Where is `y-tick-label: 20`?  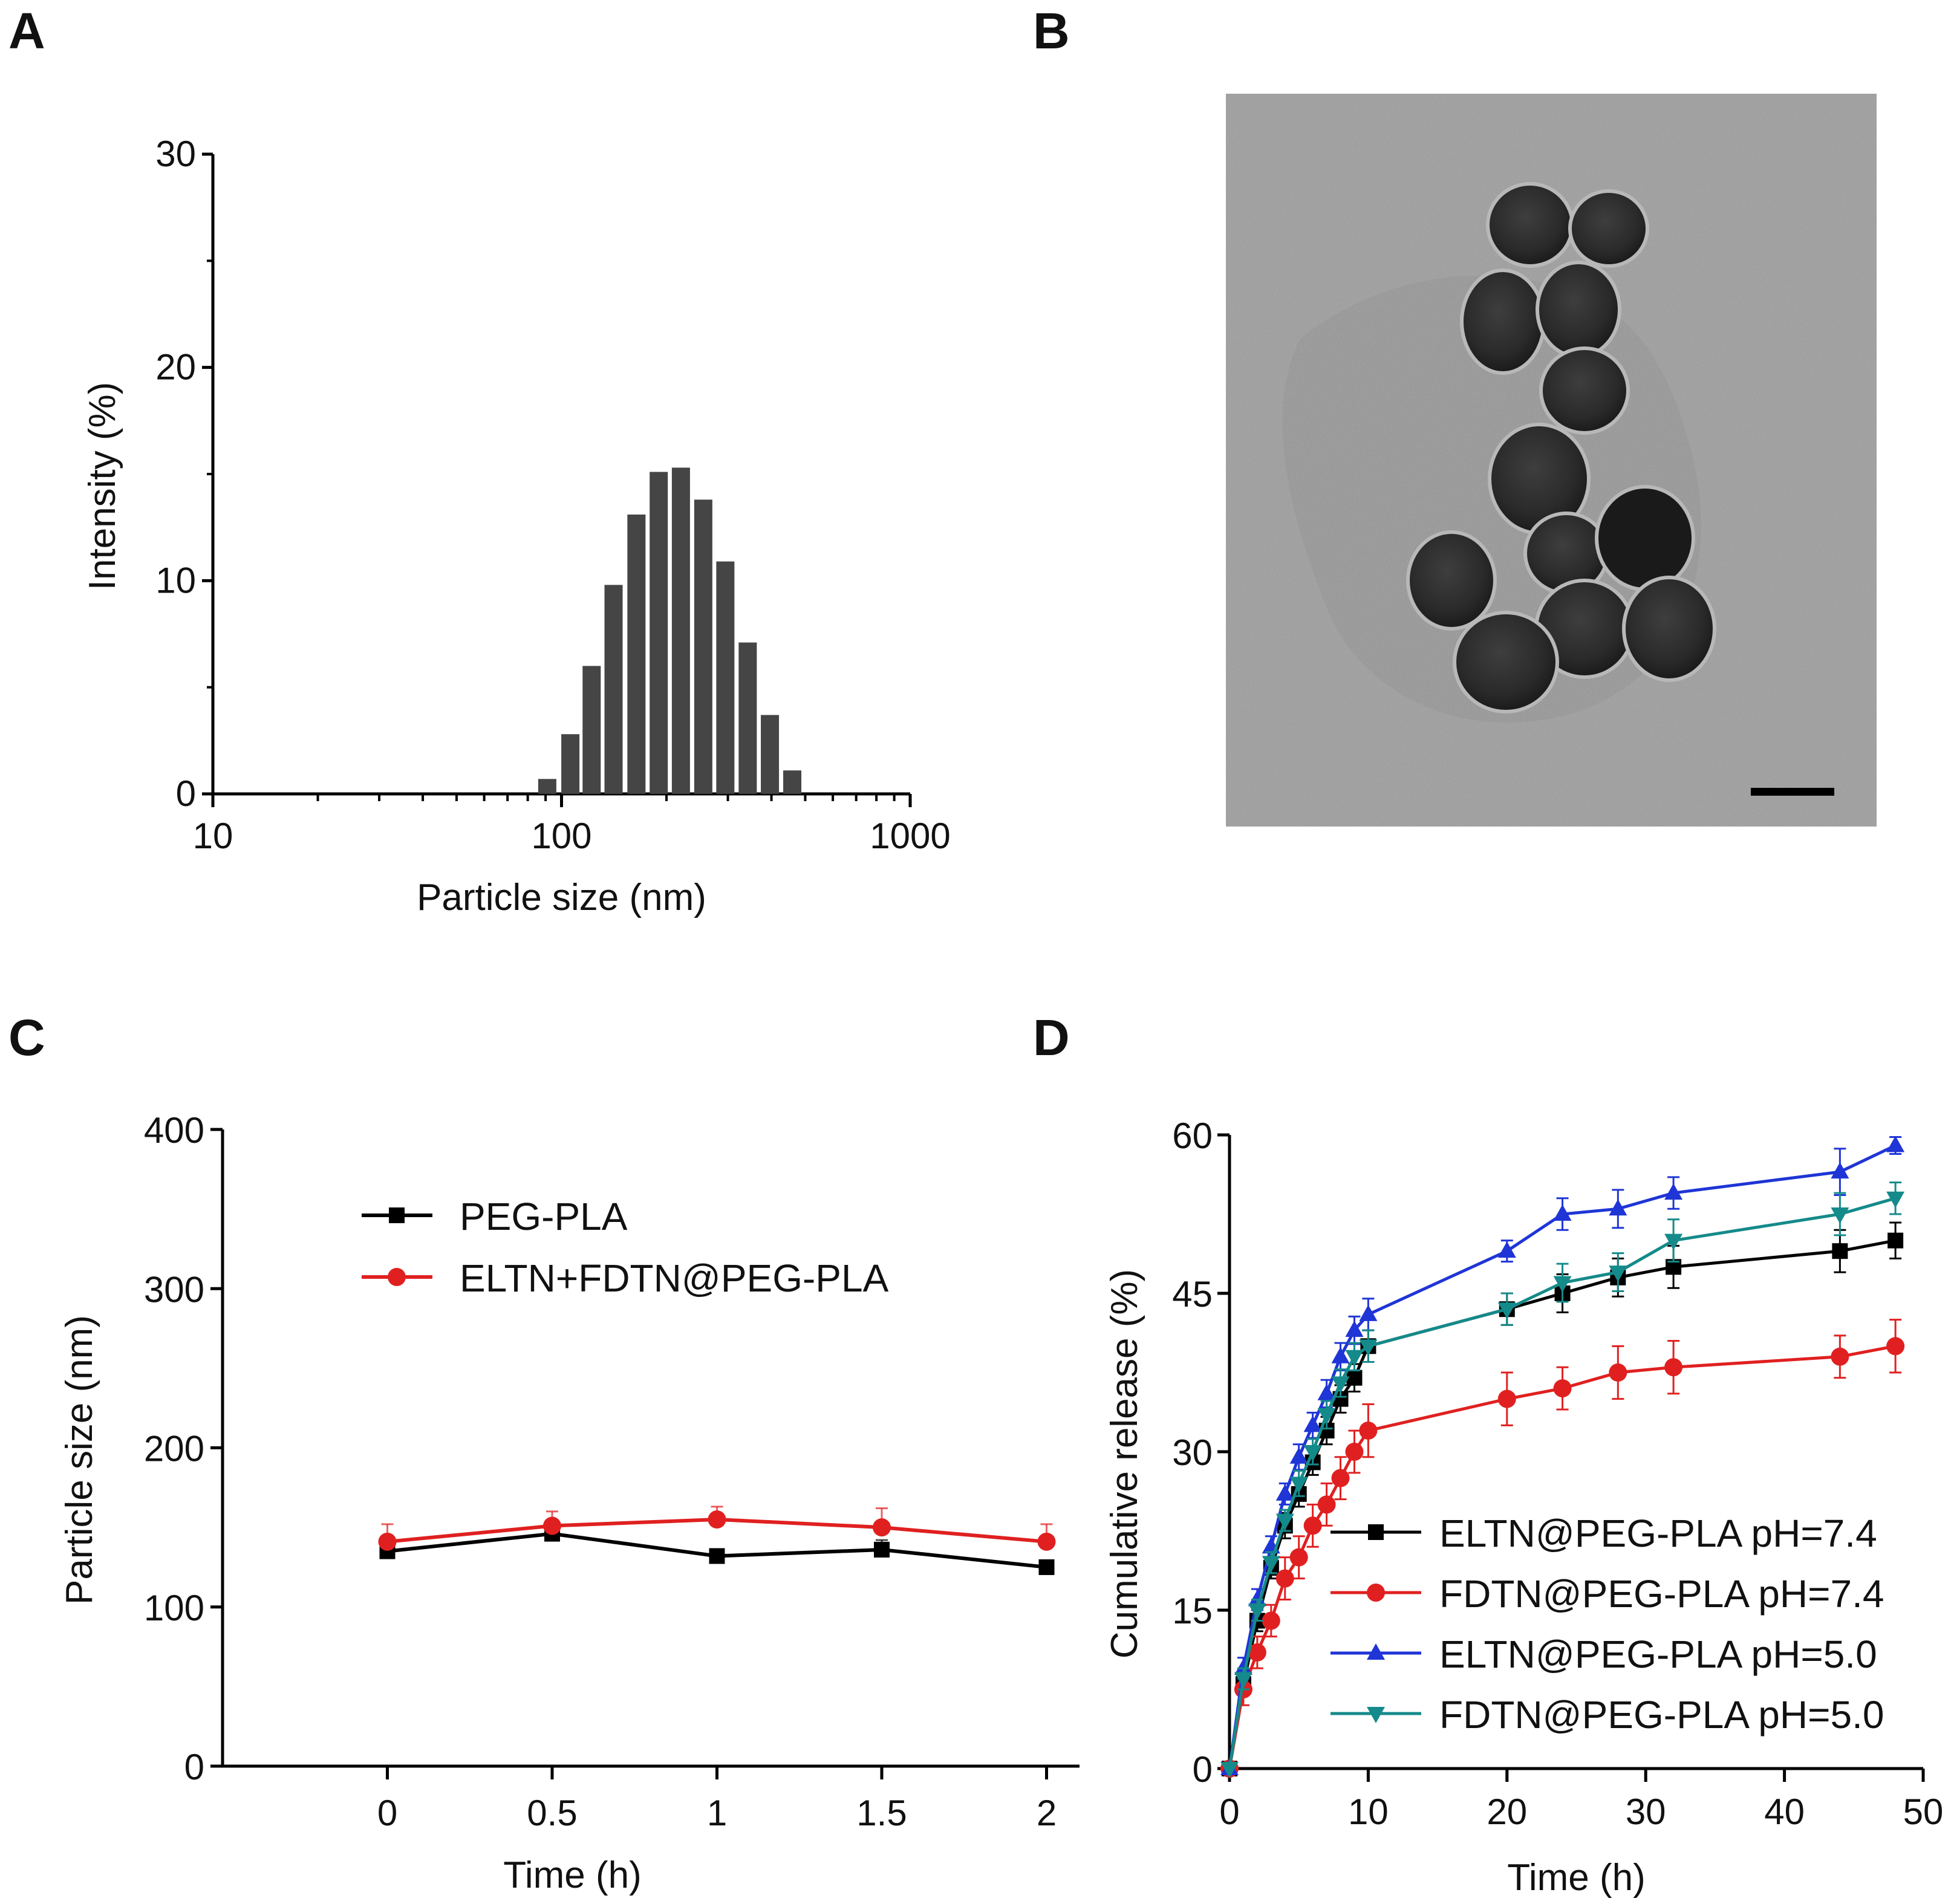 y-tick-label: 20 is located at coordinates (175, 367).